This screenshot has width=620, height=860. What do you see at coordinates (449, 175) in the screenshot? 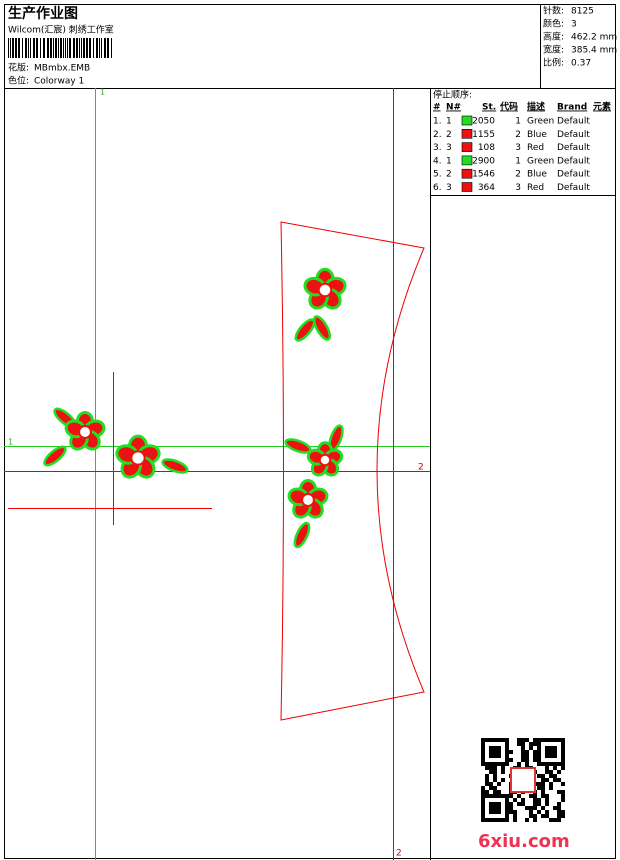
I see `row-num: 2` at bounding box center [449, 175].